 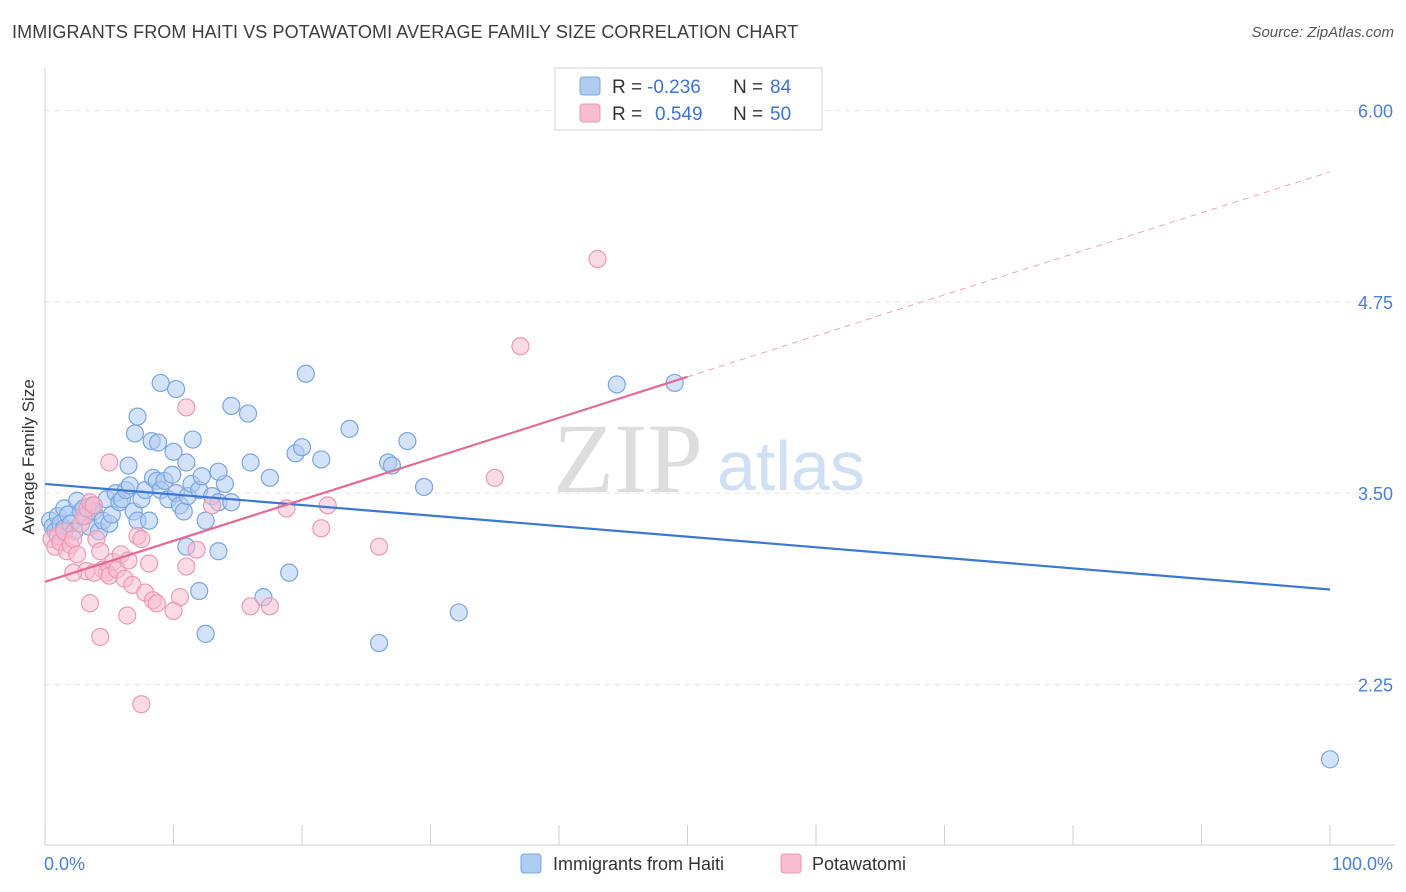 What do you see at coordinates (1375, 112) in the screenshot?
I see `y-tick-label: 6.00` at bounding box center [1375, 112].